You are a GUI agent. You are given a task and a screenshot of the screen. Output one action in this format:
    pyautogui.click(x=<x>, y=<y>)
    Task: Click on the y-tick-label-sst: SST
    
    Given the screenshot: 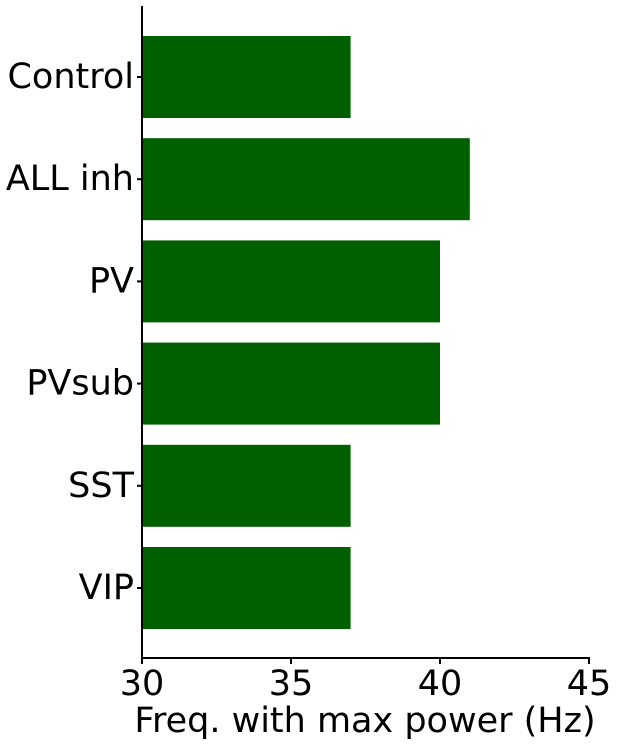 What is the action you would take?
    pyautogui.click(x=101, y=486)
    